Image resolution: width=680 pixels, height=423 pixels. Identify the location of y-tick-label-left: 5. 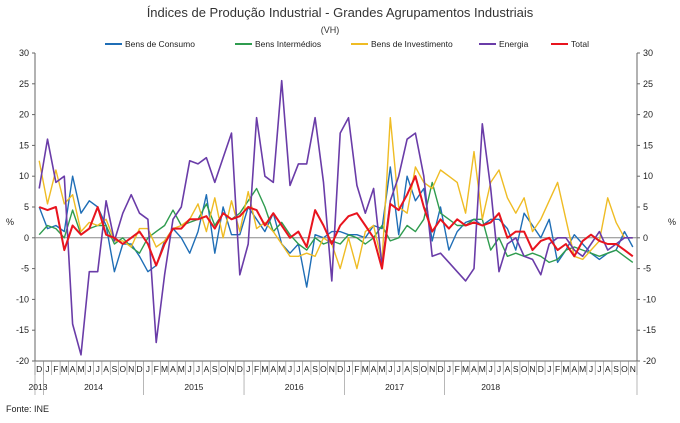
(26, 207).